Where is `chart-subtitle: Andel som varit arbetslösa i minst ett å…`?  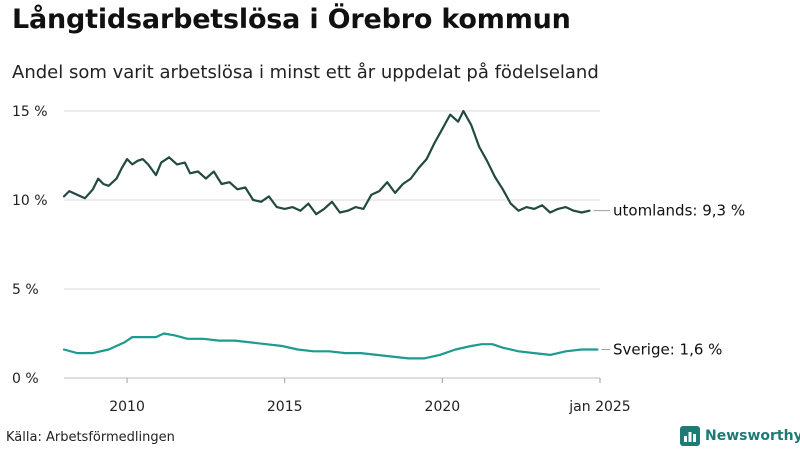 chart-subtitle: Andel som varit arbetslösa i minst ett å… is located at coordinates (305, 72).